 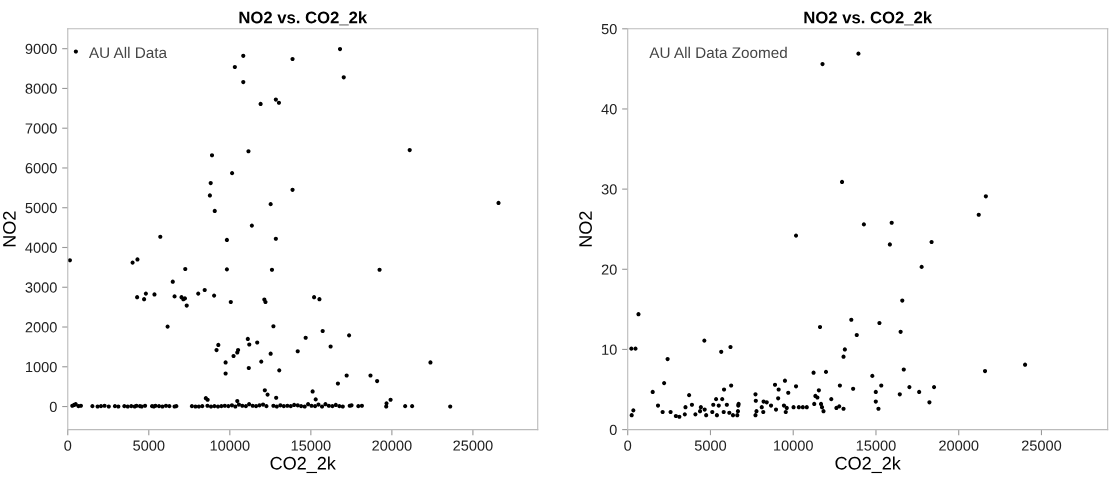 What do you see at coordinates (609, 29) in the screenshot?
I see `y-tick-label: 50` at bounding box center [609, 29].